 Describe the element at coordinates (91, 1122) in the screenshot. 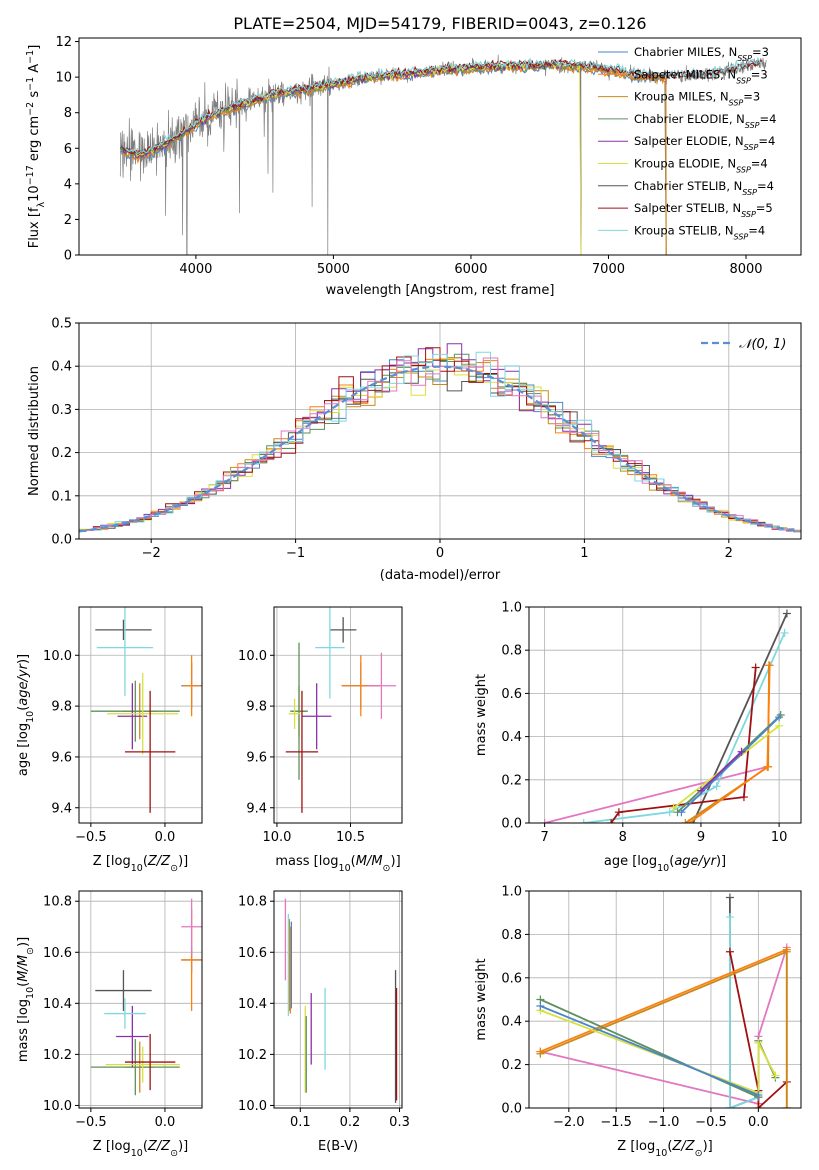

I see `x-tick-label: −0.5` at that location.